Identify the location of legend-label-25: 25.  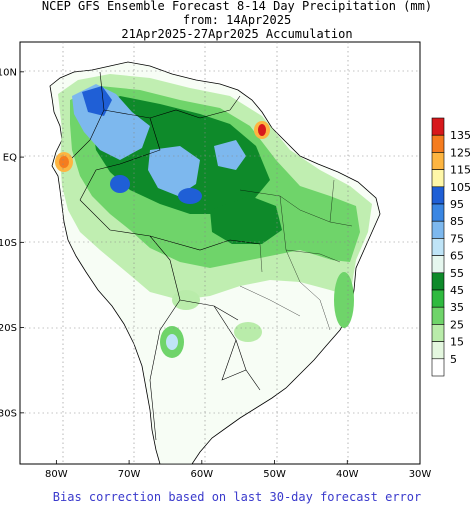
(457, 324).